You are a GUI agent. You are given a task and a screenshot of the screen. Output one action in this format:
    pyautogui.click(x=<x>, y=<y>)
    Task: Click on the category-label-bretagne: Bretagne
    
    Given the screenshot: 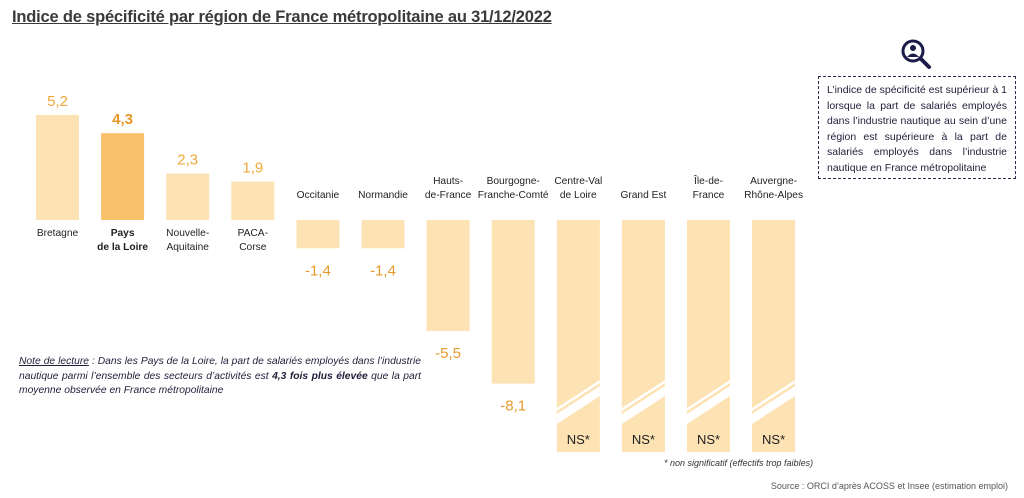 What is the action you would take?
    pyautogui.click(x=58, y=233)
    